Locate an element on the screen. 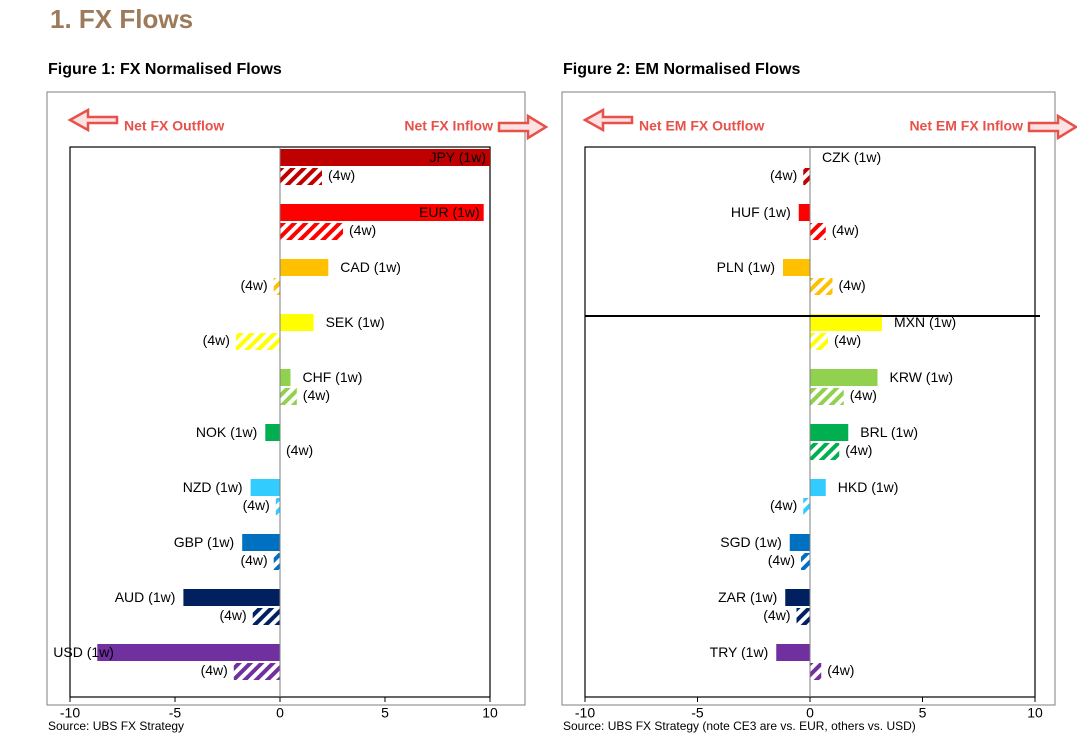 Image resolution: width=1077 pixels, height=735 pixels. bar-label-1w: ZAR (1w) is located at coordinates (747, 597).